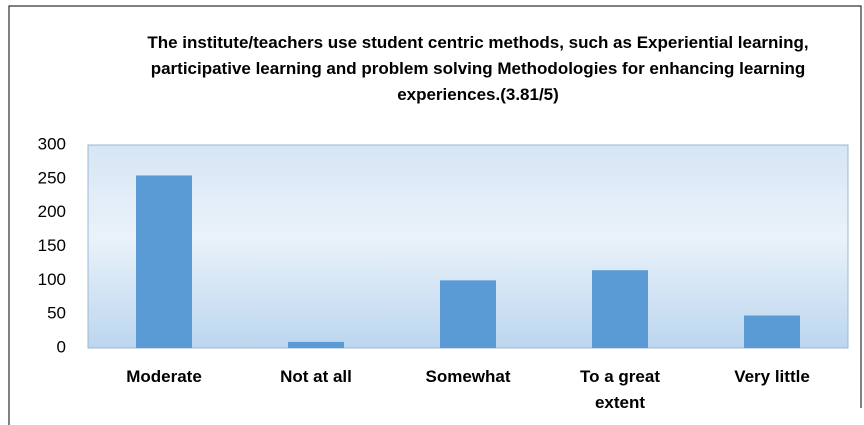 Image resolution: width=864 pixels, height=425 pixels. What do you see at coordinates (772, 376) in the screenshot?
I see `x-tick-label: Very little` at bounding box center [772, 376].